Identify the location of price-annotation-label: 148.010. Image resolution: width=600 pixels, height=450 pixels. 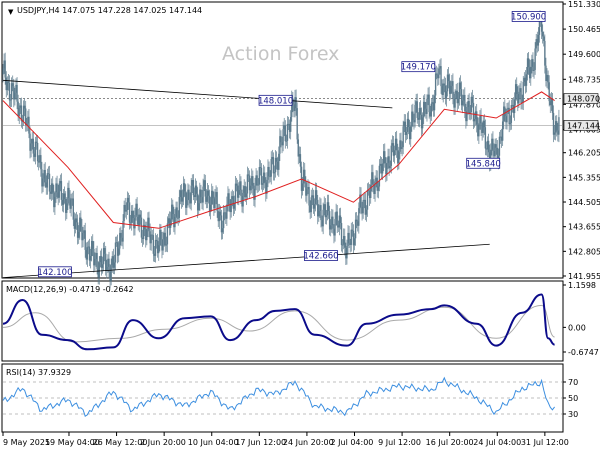
(275, 101).